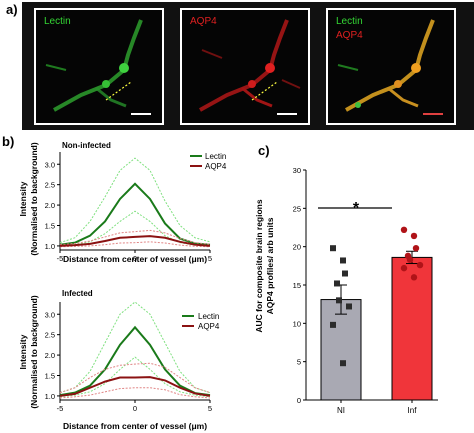 The image size is (474, 433). What do you see at coordinates (50, 185) in the screenshot?
I see `plot1-ytick-label: 2.5` at bounding box center [50, 185].